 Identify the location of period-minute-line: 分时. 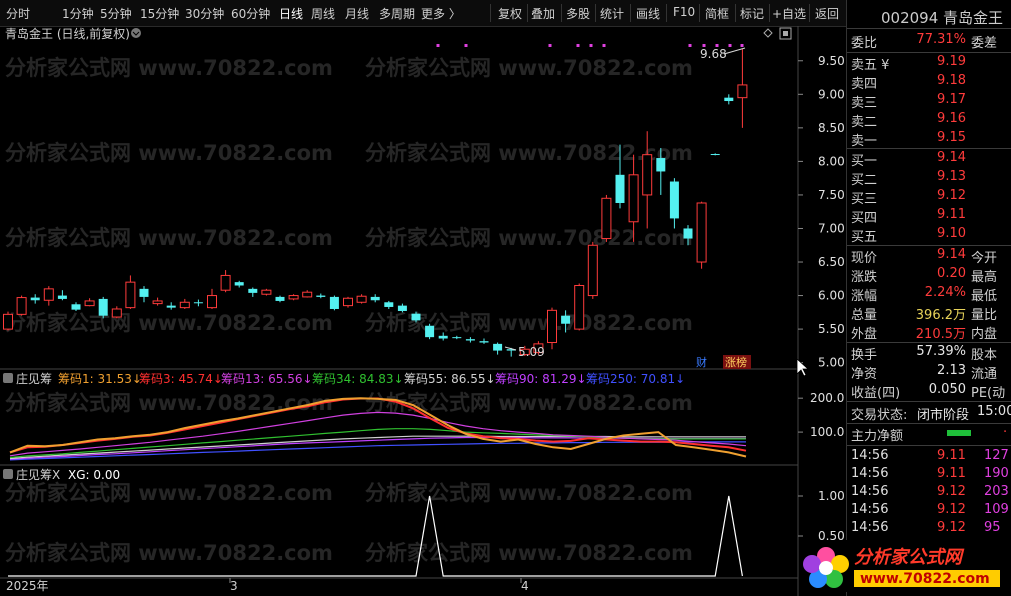
(18, 14).